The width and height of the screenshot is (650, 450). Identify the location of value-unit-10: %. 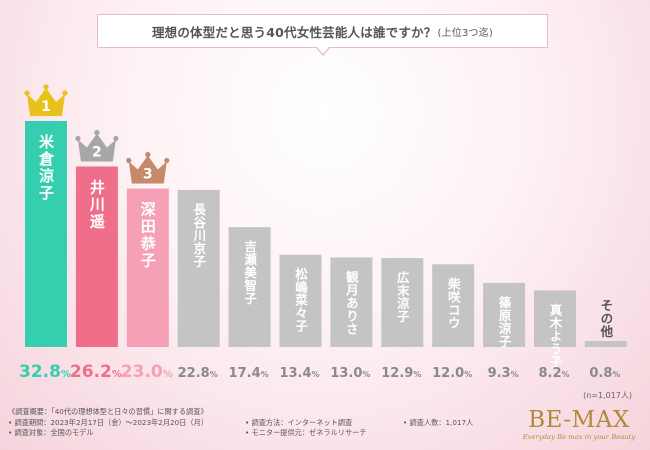
(515, 374).